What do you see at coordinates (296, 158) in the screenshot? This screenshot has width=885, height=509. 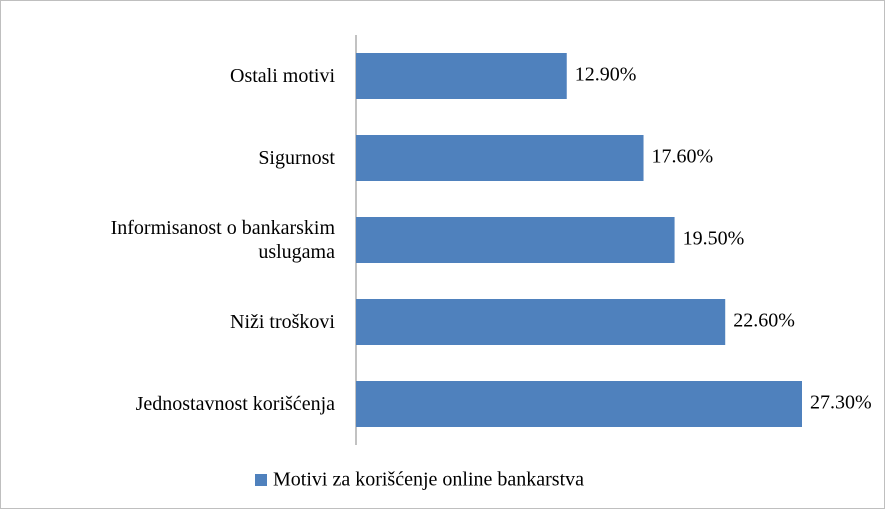 I see `category-label: Sigurnost` at bounding box center [296, 158].